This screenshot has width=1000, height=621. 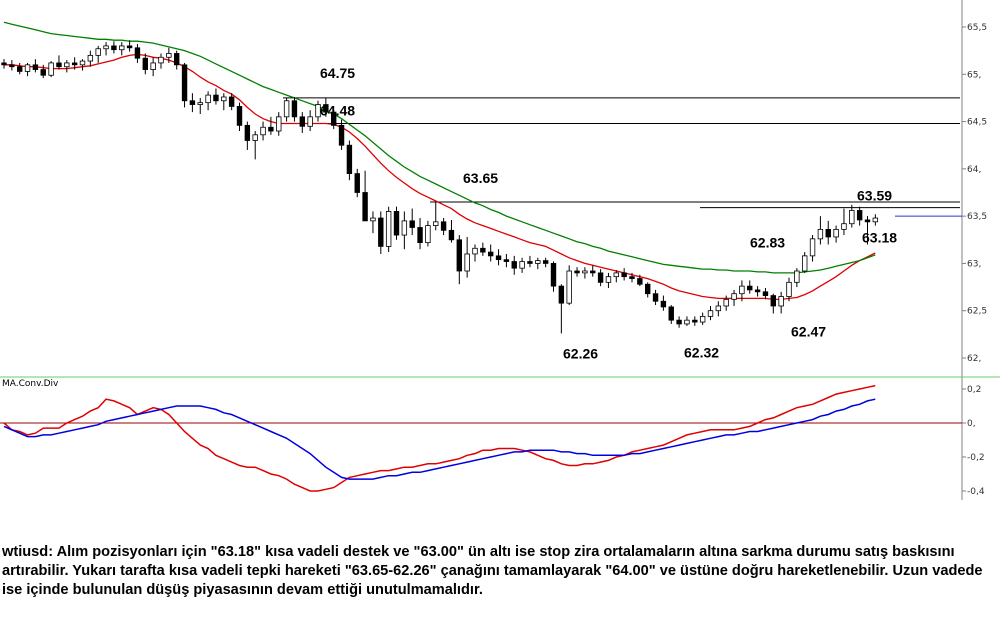 What do you see at coordinates (976, 458) in the screenshot?
I see `indicator-tick-label: -0,2` at bounding box center [976, 458].